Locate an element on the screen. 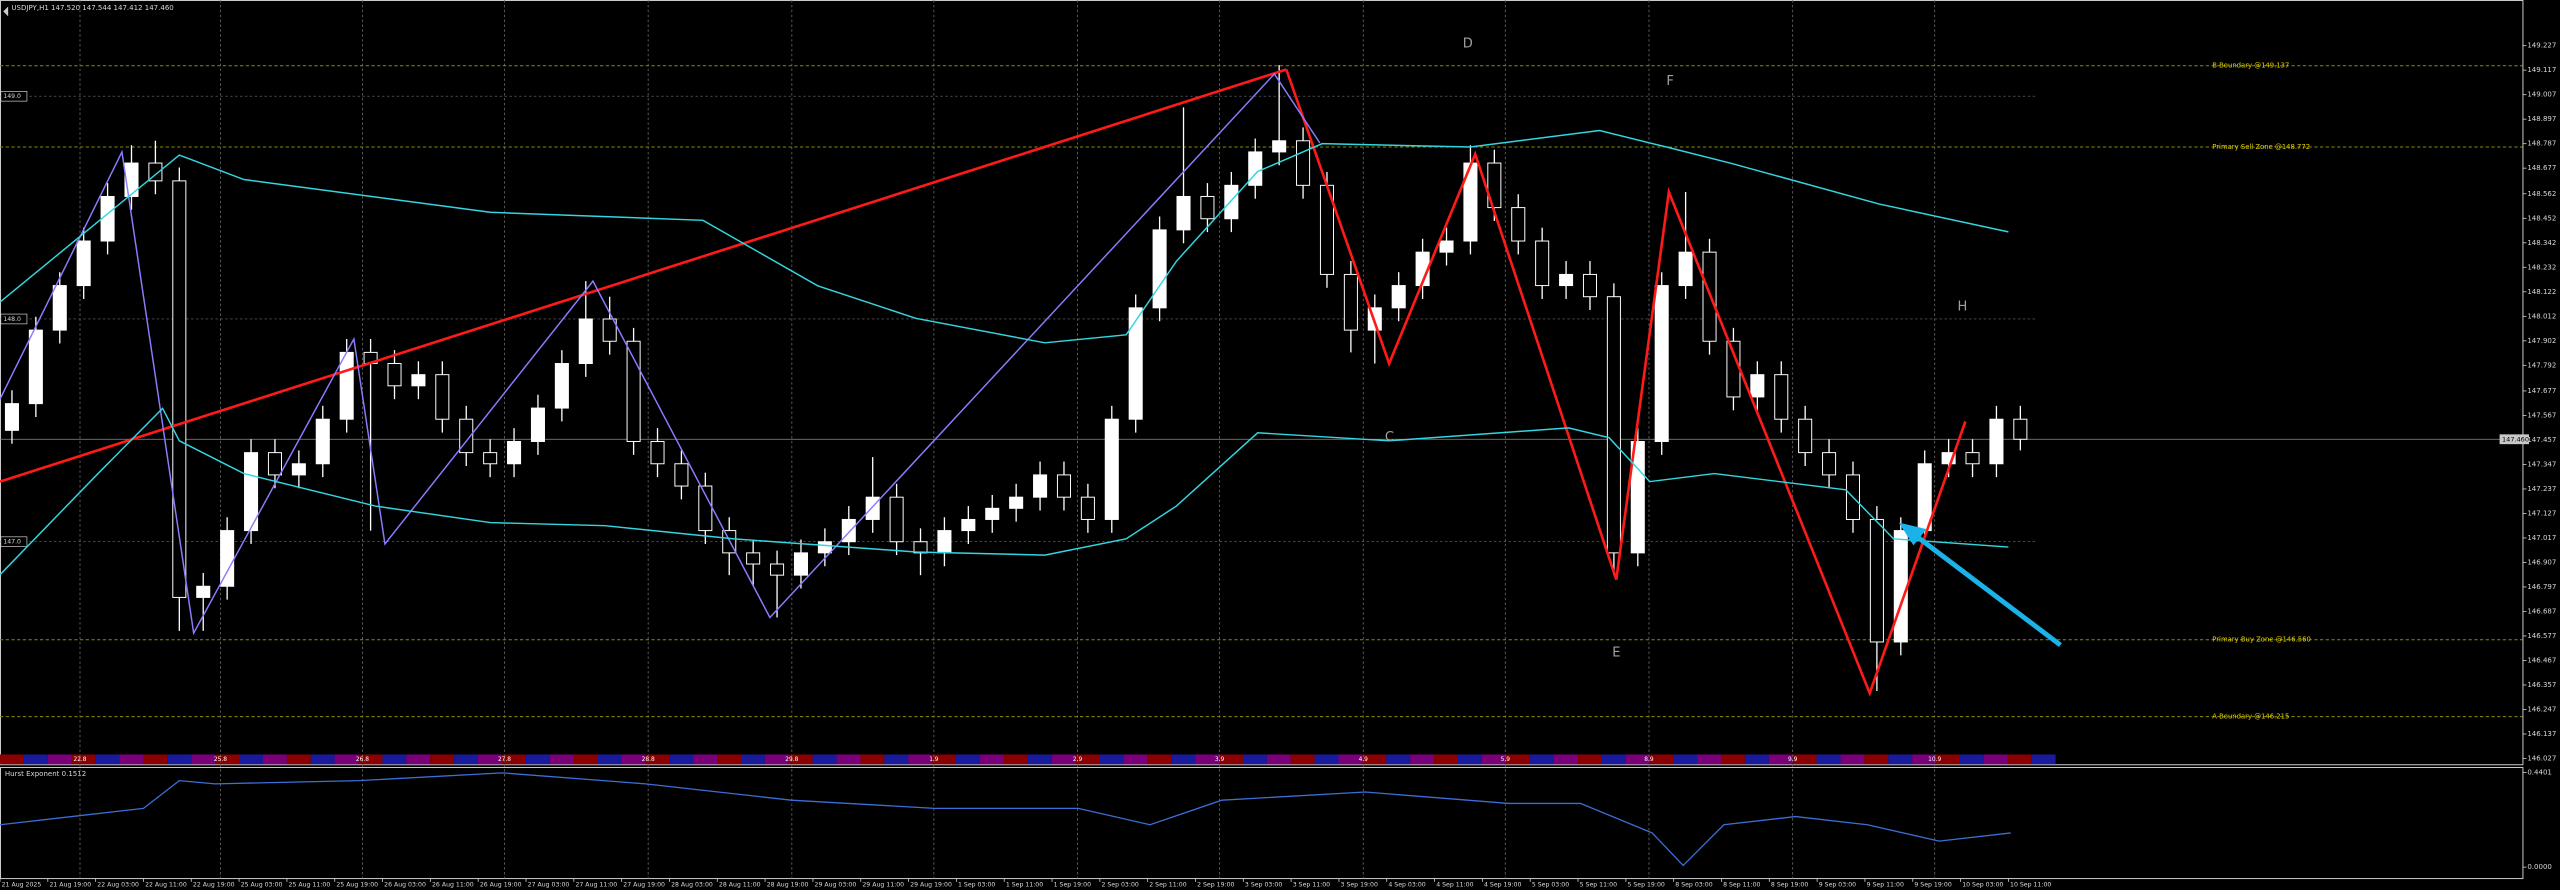 The height and width of the screenshot is (890, 2560). price-tag-label: 147.0 is located at coordinates (12, 542).